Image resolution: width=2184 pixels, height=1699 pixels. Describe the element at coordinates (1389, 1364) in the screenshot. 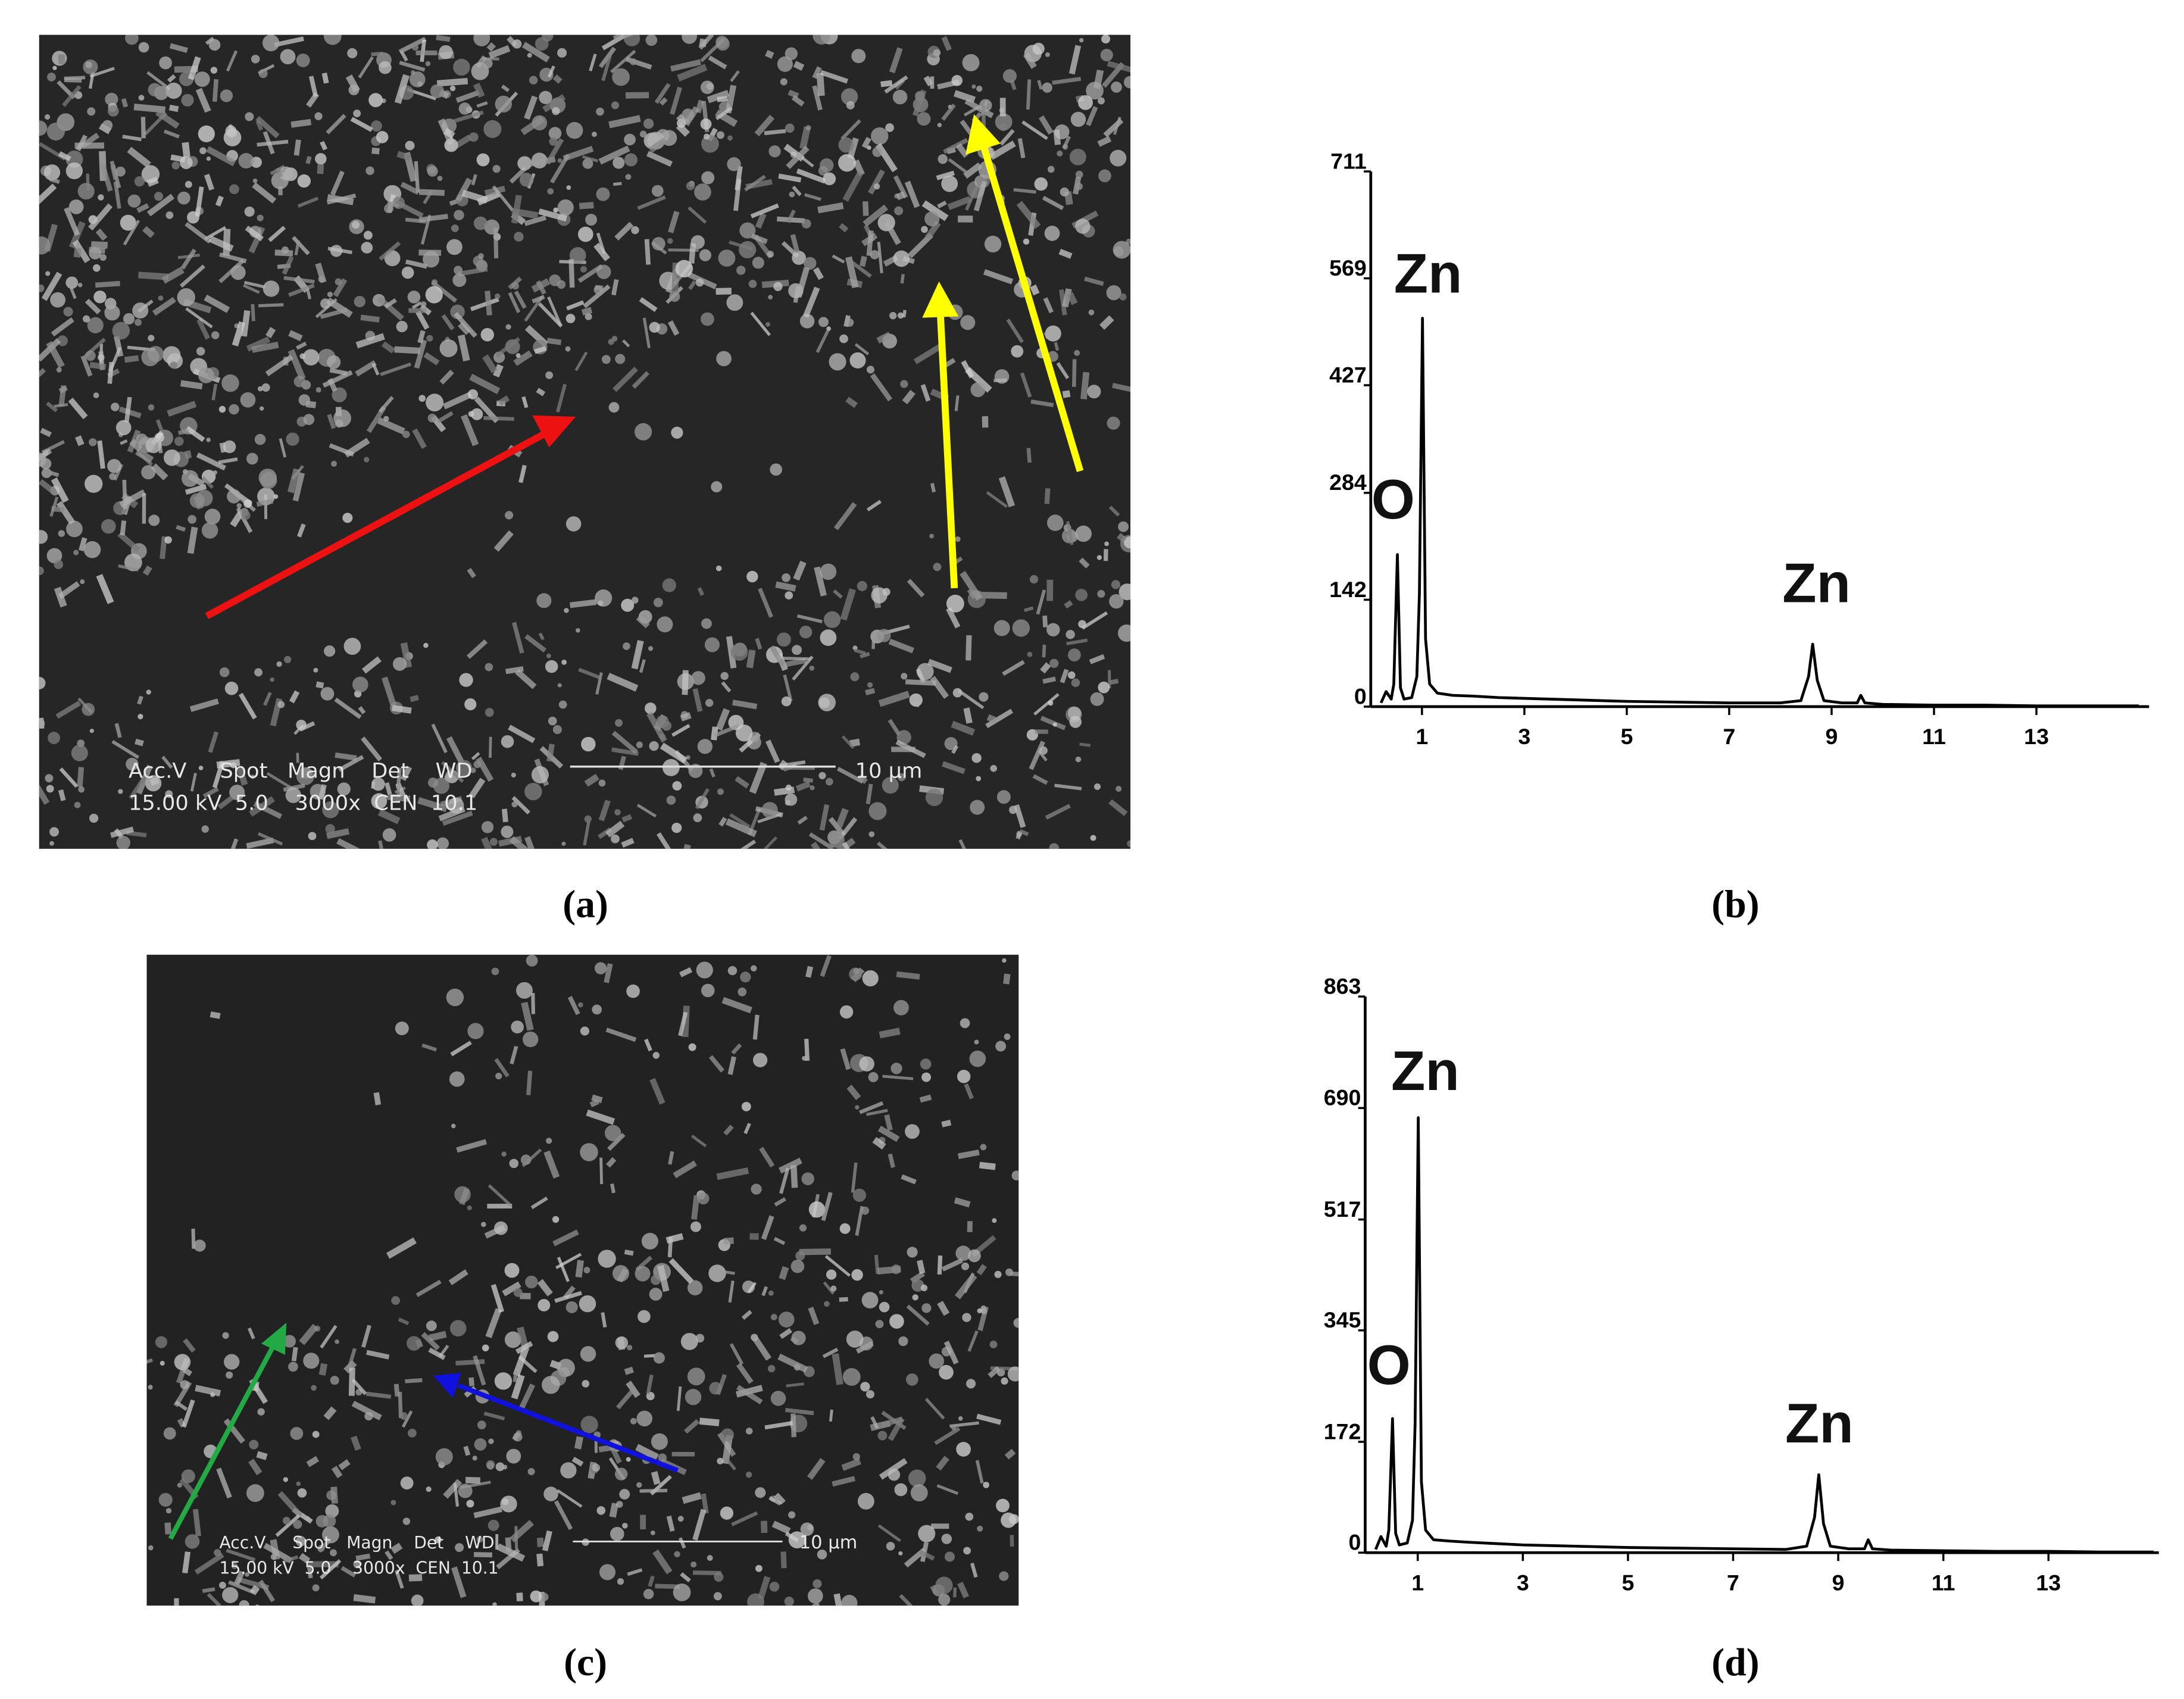

I see `peak-label: O` at that location.